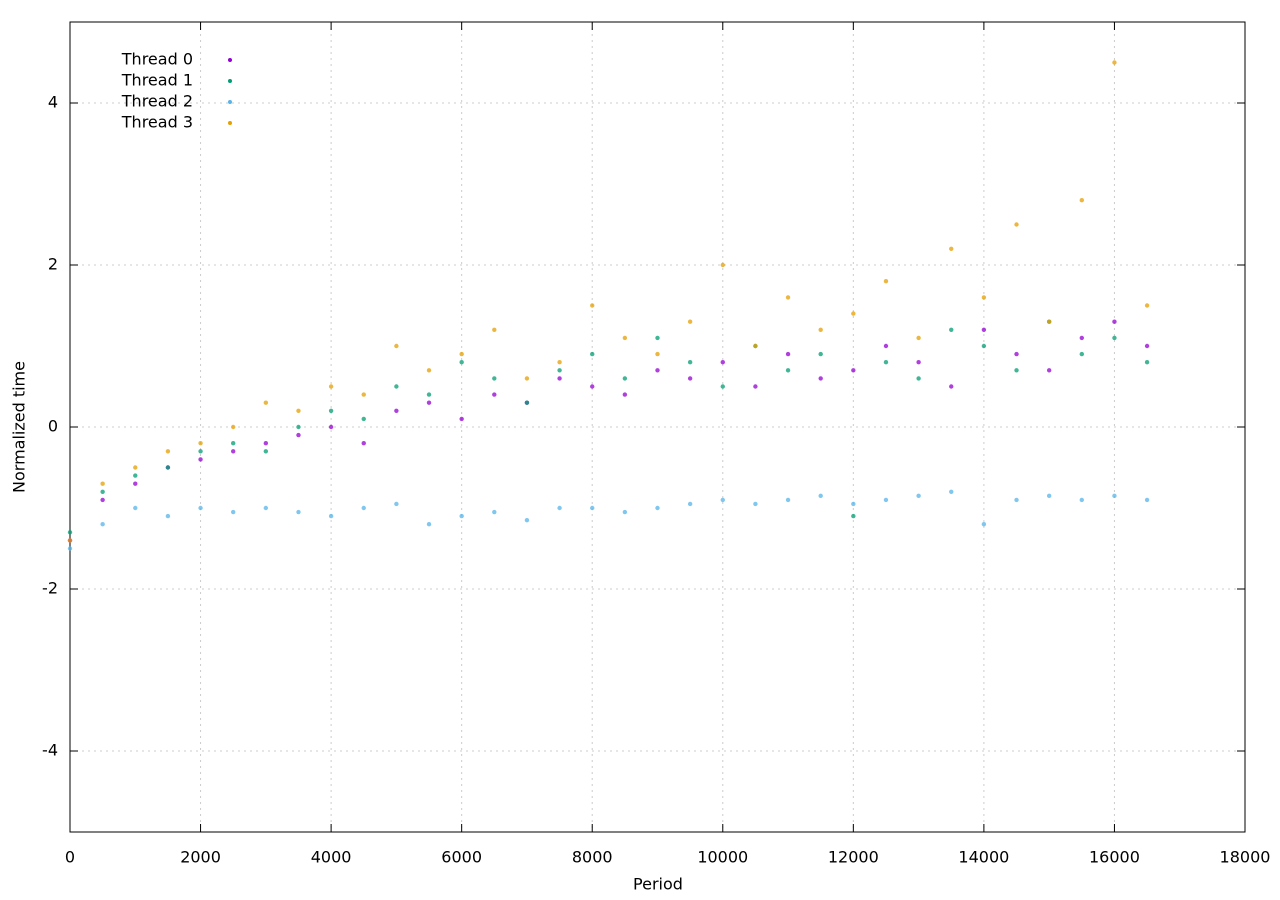 The width and height of the screenshot is (1280, 900). Describe the element at coordinates (853, 857) in the screenshot. I see `x-tick-label: 12000` at that location.